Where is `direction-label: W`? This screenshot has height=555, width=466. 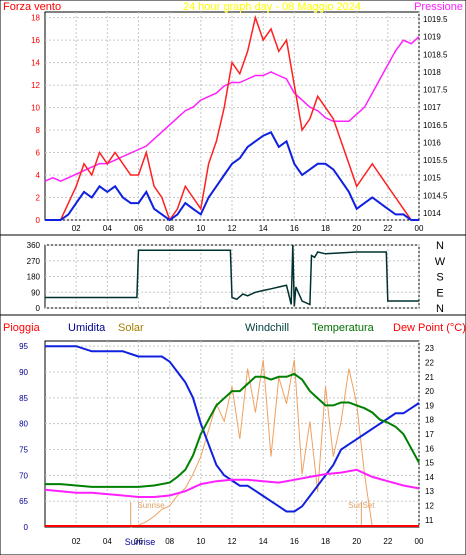
direction-label: W is located at coordinates (440, 262).